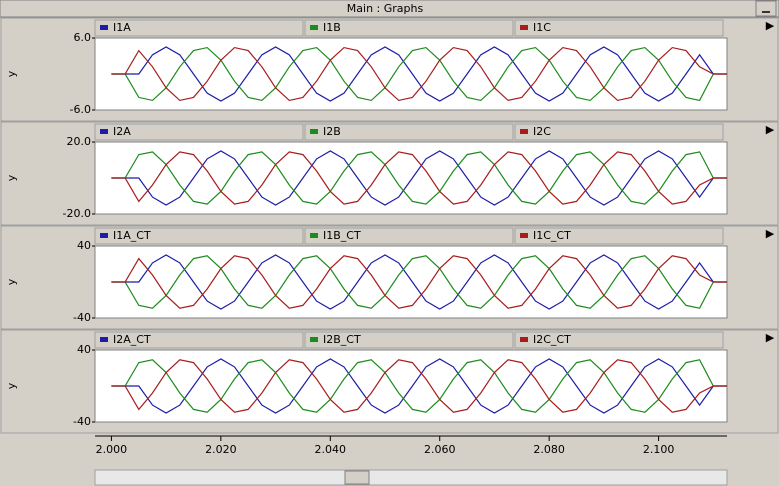 The image size is (779, 486). I want to click on x-tick-label: 2.060, so click(440, 449).